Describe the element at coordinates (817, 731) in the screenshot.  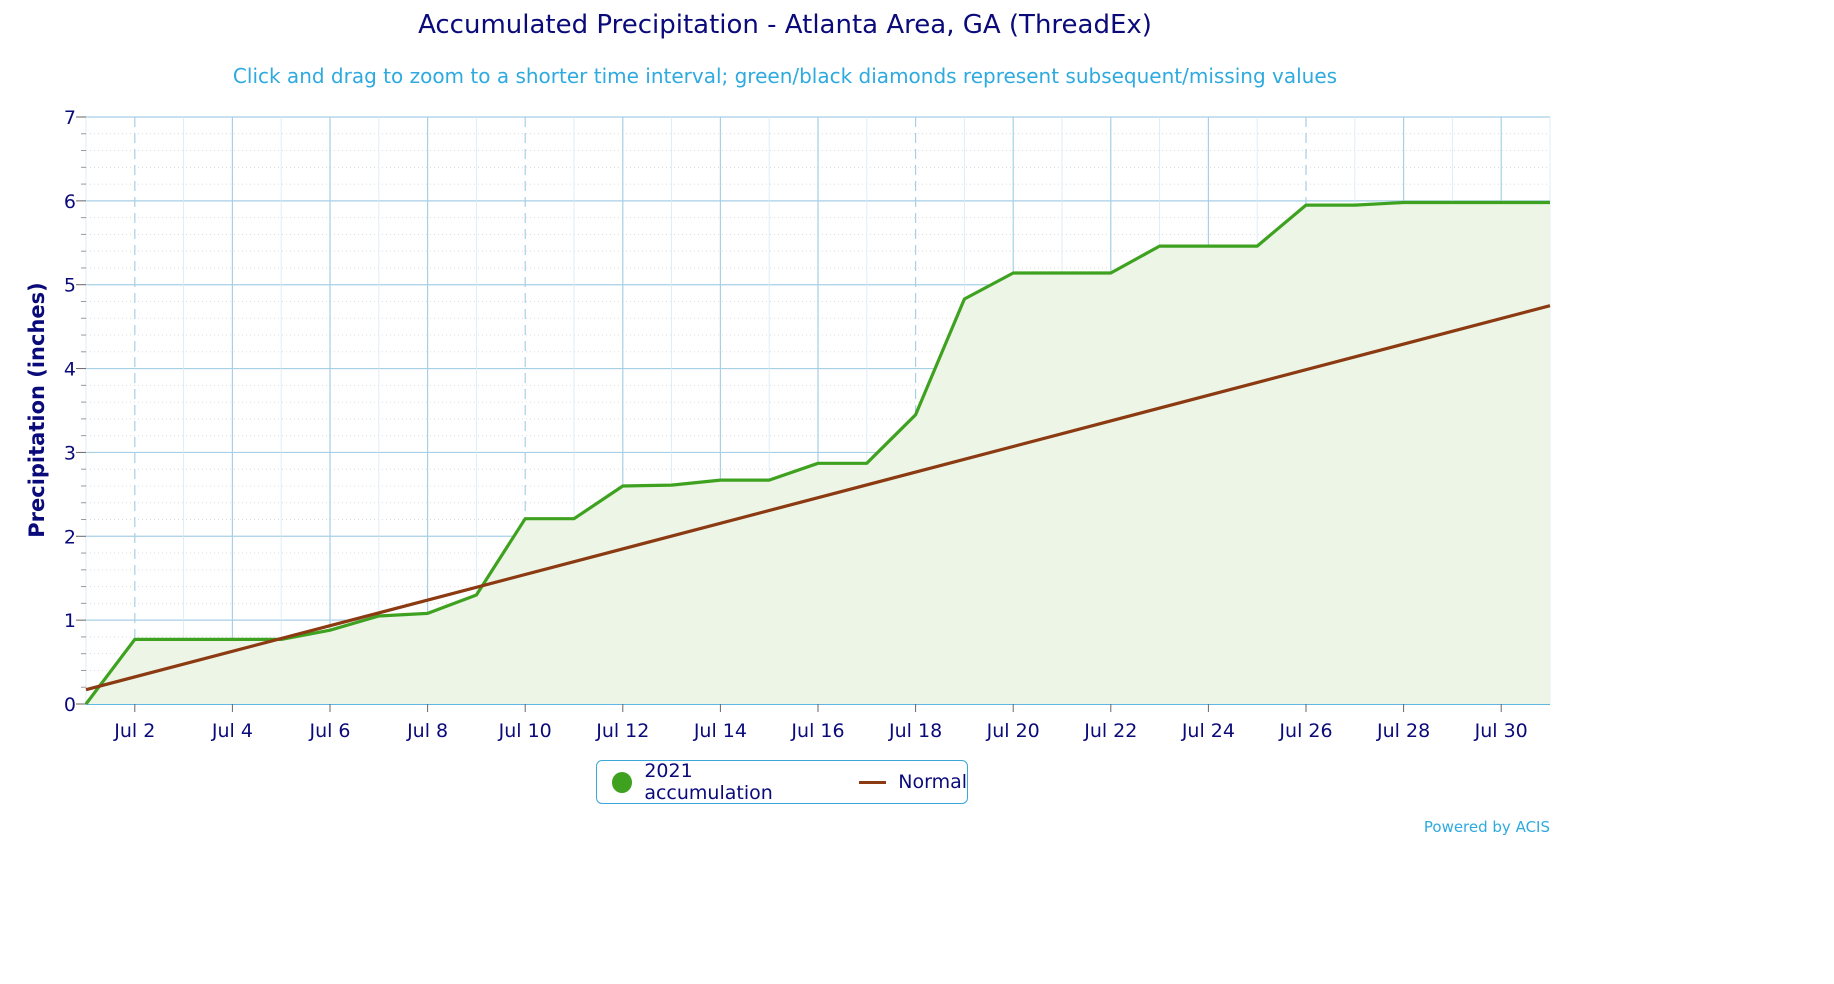
I see `x-tick-label: Jul 16` at that location.